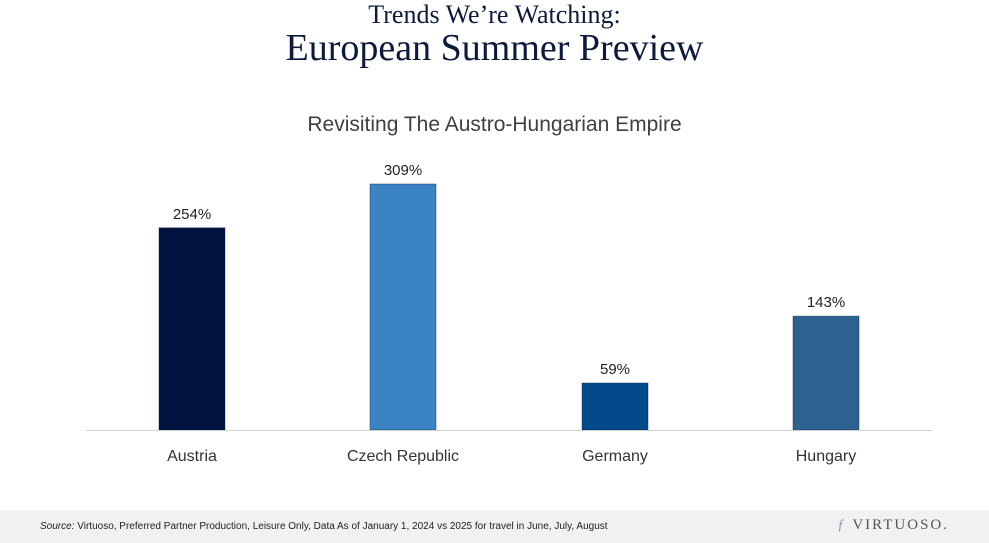 The image size is (989, 543). Describe the element at coordinates (192, 456) in the screenshot. I see `x-tick-label: Austria` at that location.